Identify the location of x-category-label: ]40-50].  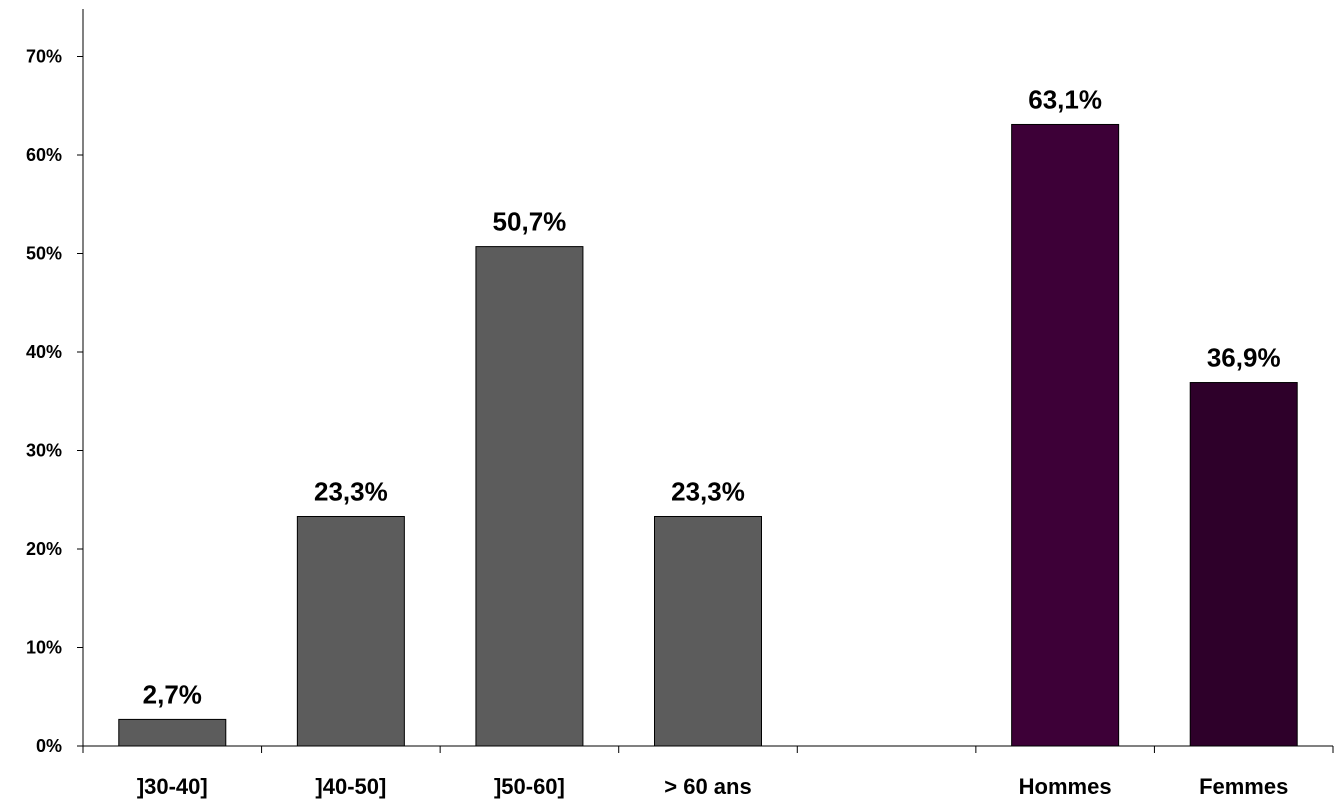
(350, 786).